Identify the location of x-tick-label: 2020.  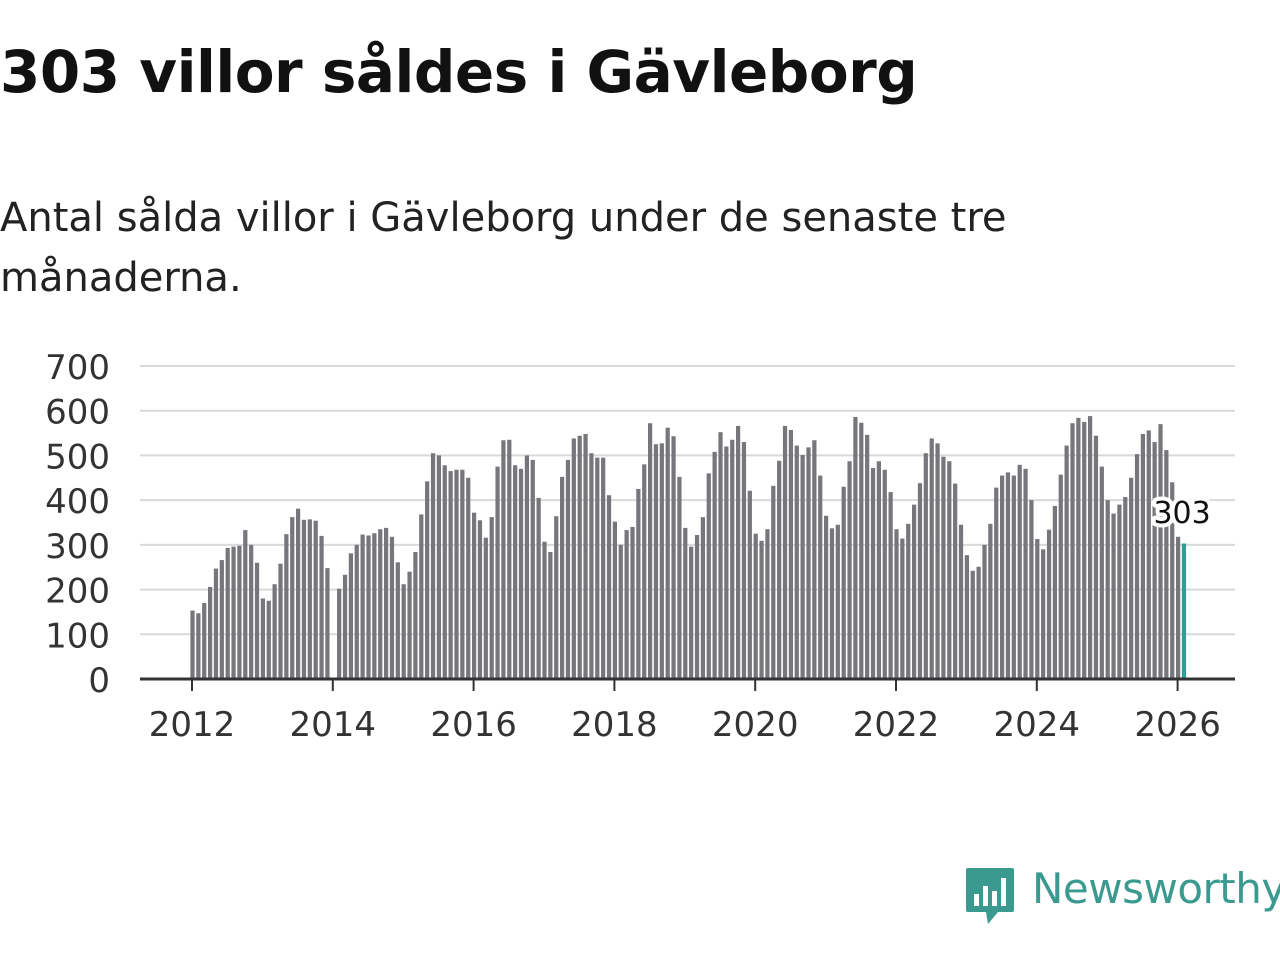
(755, 725).